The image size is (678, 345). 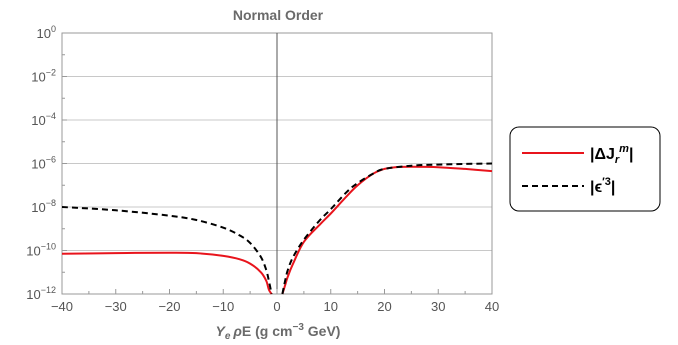 What do you see at coordinates (384, 306) in the screenshot?
I see `x-tick-label: 20` at bounding box center [384, 306].